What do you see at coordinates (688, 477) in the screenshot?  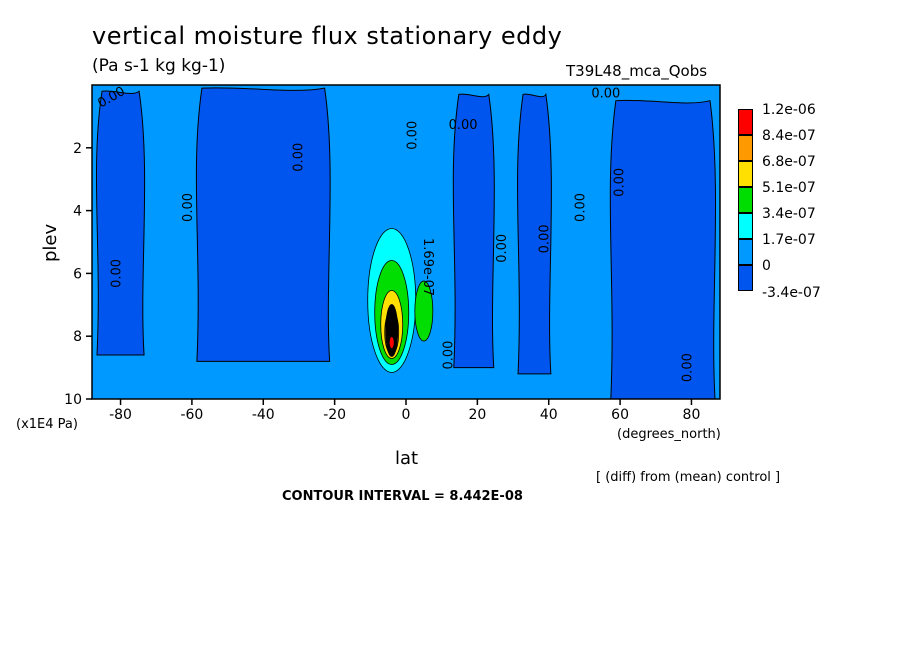 I see `diff-note: [ (diff) from (mean) control ]` at bounding box center [688, 477].